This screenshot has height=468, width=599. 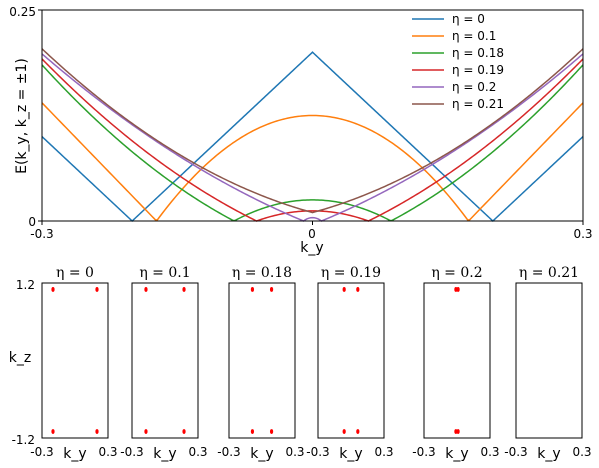 I want to click on panel-x-tick-left-3: -0.3, so click(x=317, y=452).